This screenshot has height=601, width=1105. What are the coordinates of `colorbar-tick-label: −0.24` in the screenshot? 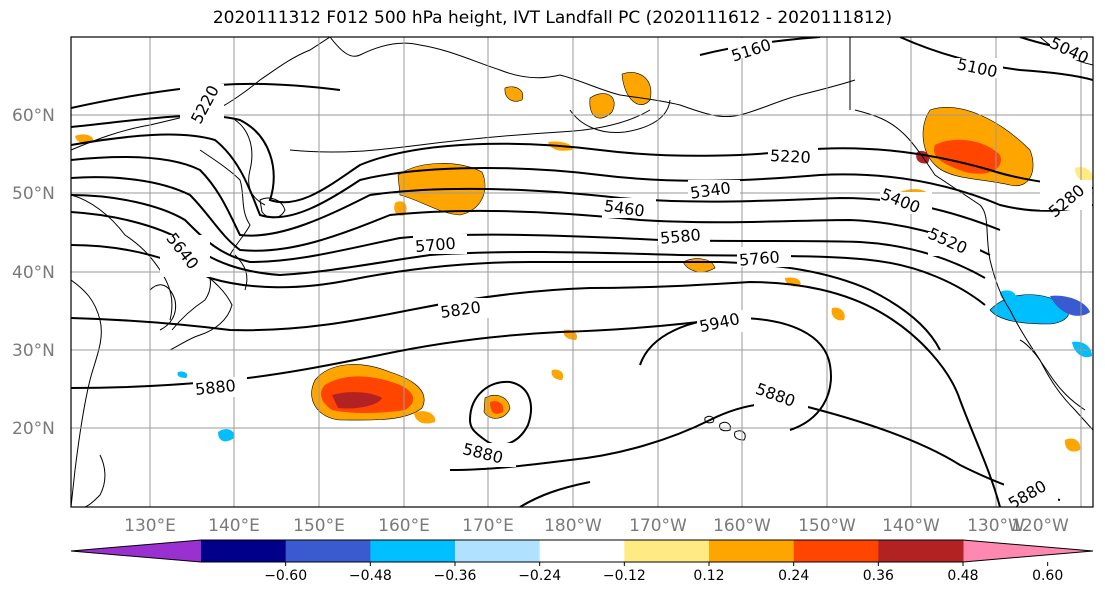 It's located at (539, 576).